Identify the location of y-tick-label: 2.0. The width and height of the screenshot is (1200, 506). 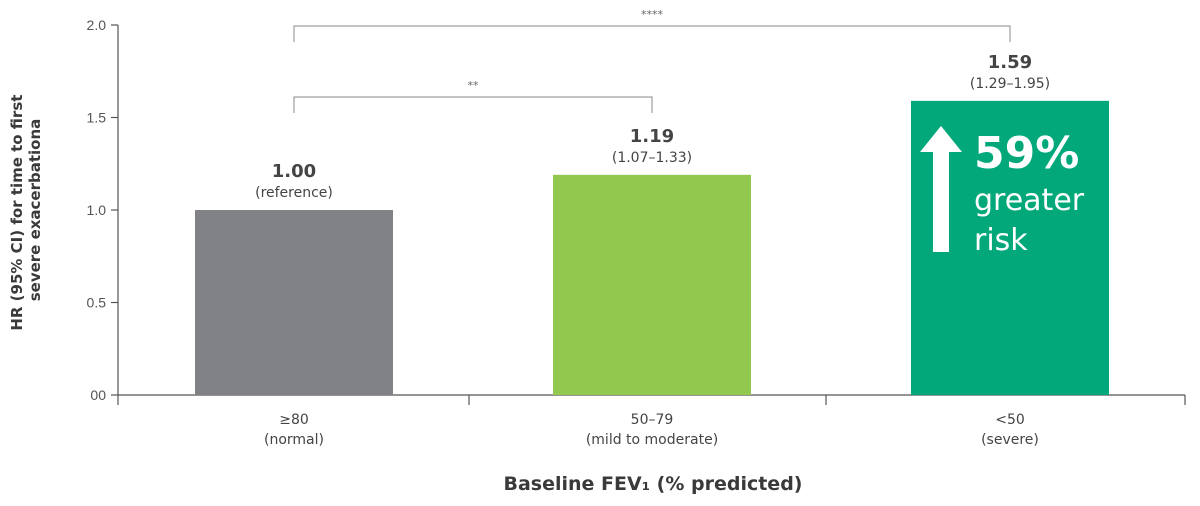
(97, 25).